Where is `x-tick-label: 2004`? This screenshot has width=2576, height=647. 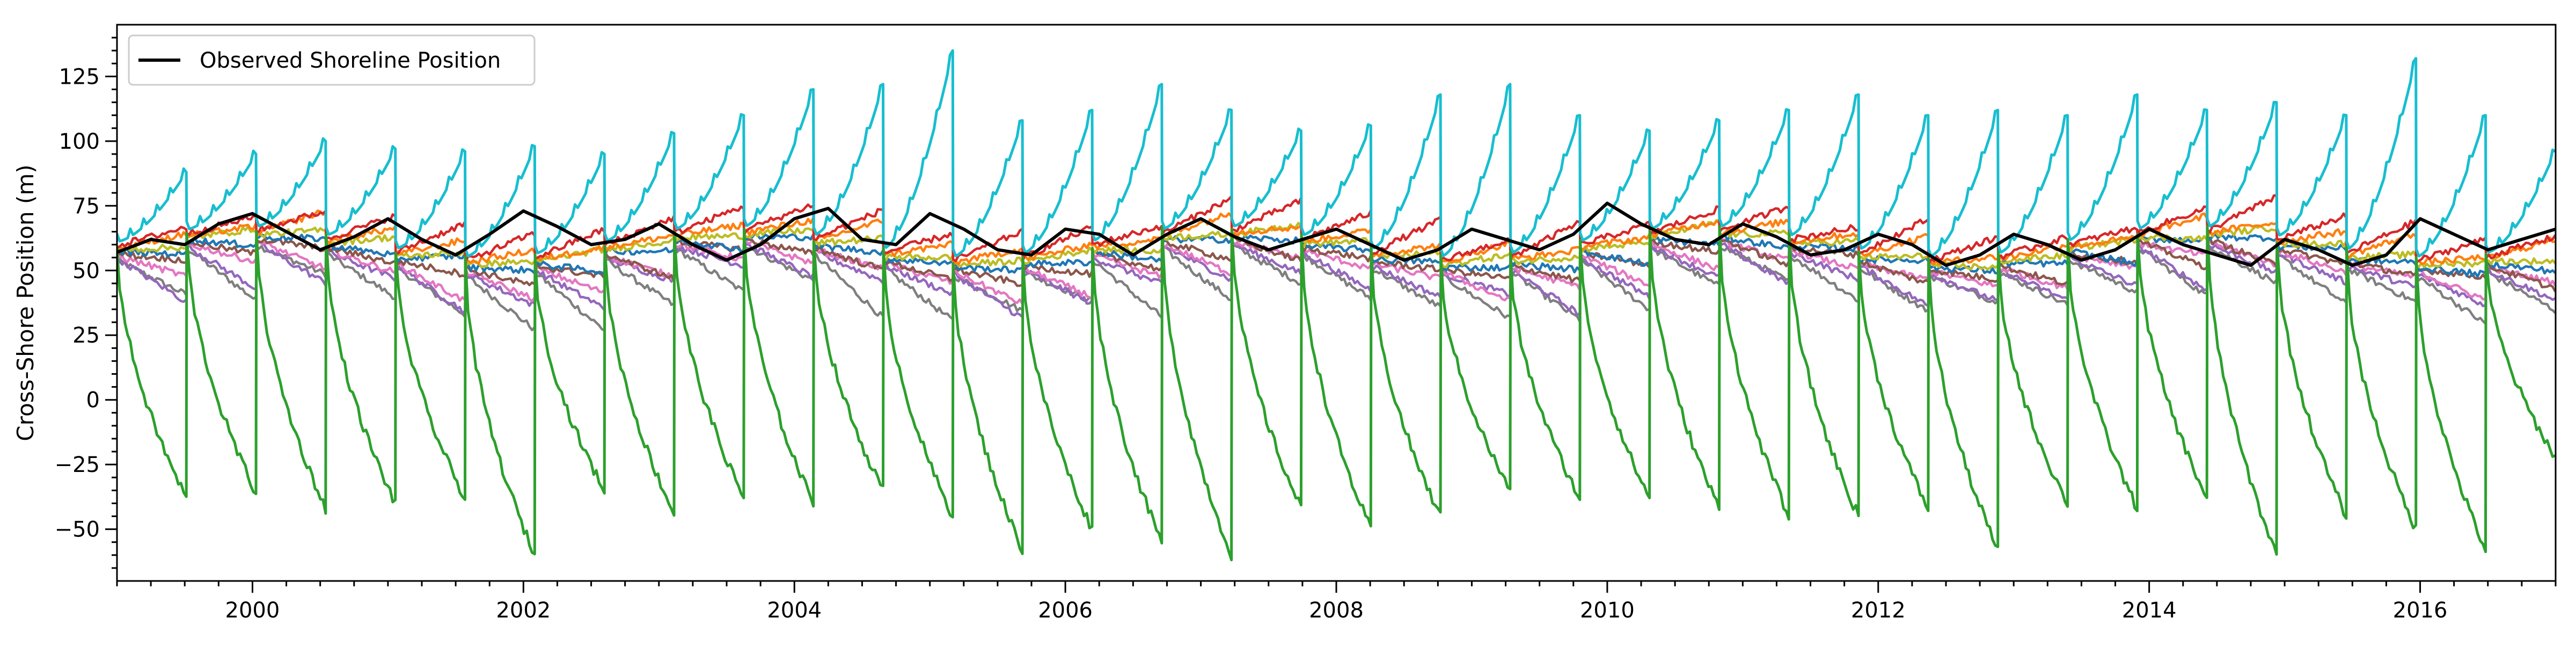
x-tick-label: 2004 is located at coordinates (794, 610).